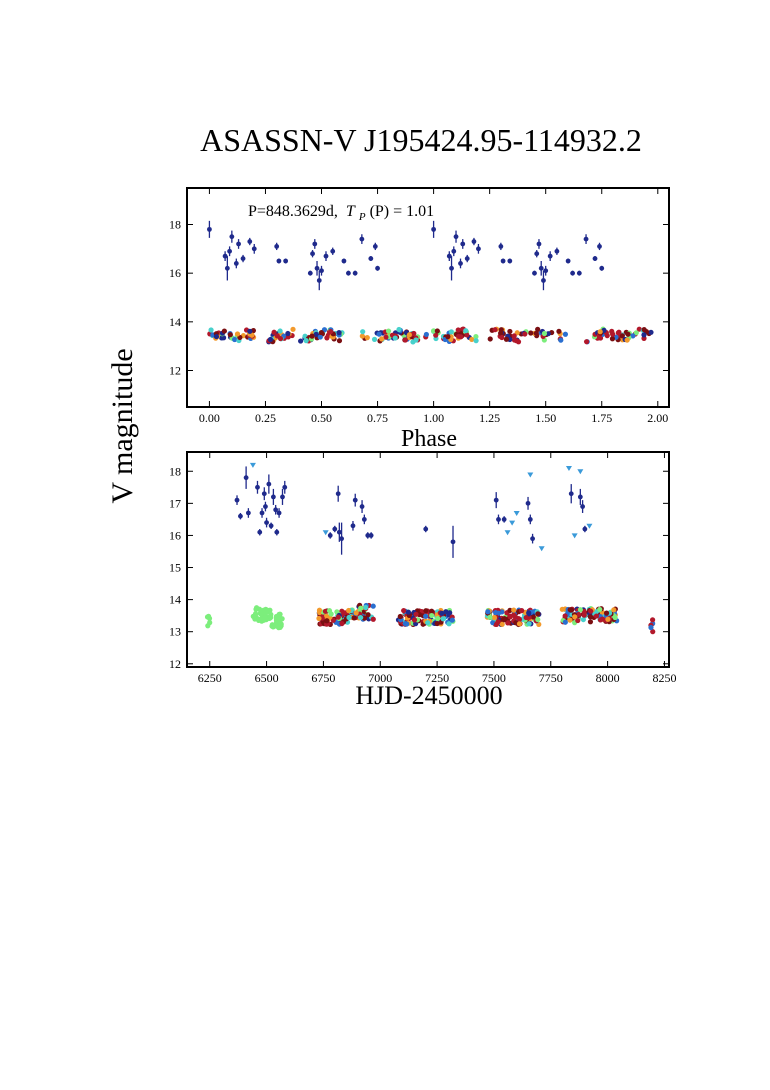  I want to click on x-tick-label: 0.25, so click(265, 418).